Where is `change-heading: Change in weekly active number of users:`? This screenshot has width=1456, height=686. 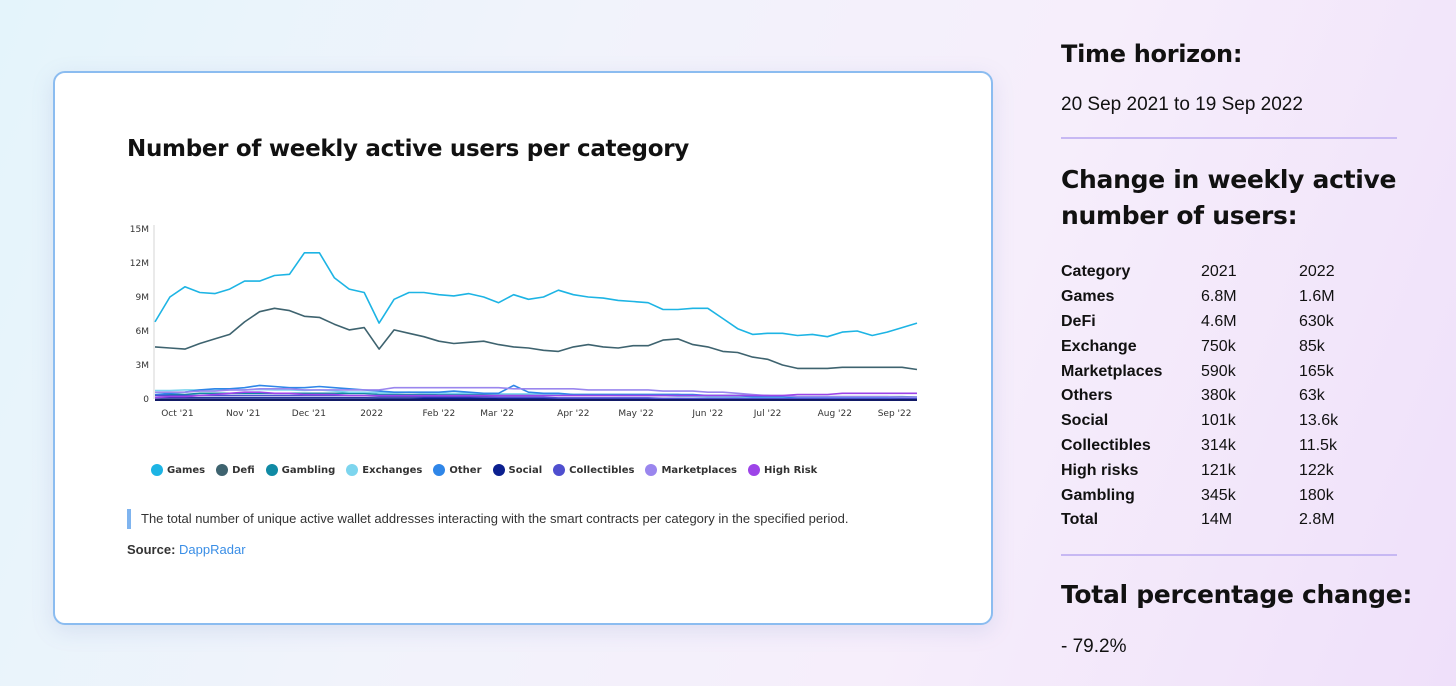 change-heading: Change in weekly active number of users: is located at coordinates (1229, 197).